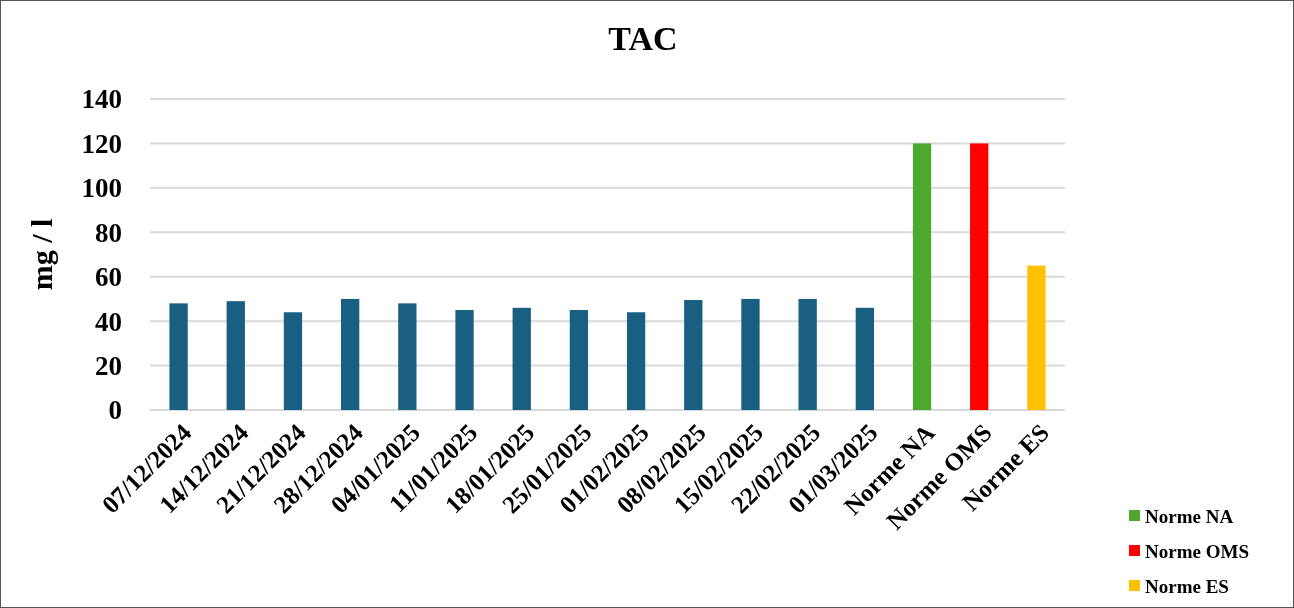  I want to click on y-axis-title: mg / l, so click(41, 254).